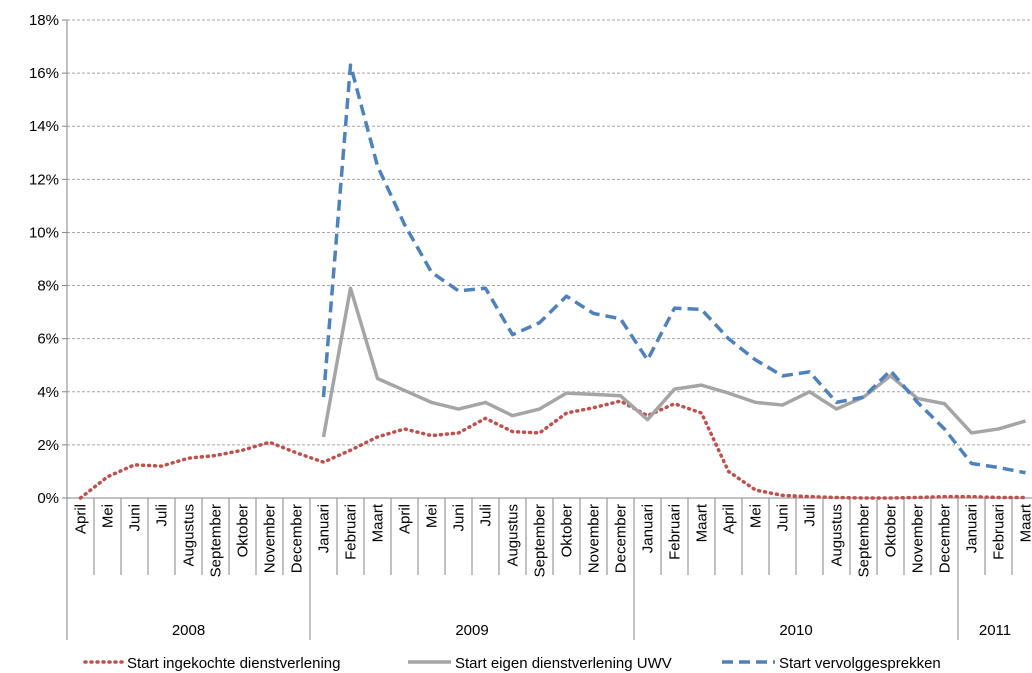 This screenshot has width=1032, height=673. What do you see at coordinates (44, 20) in the screenshot?
I see `y-tick-label: 18%` at bounding box center [44, 20].